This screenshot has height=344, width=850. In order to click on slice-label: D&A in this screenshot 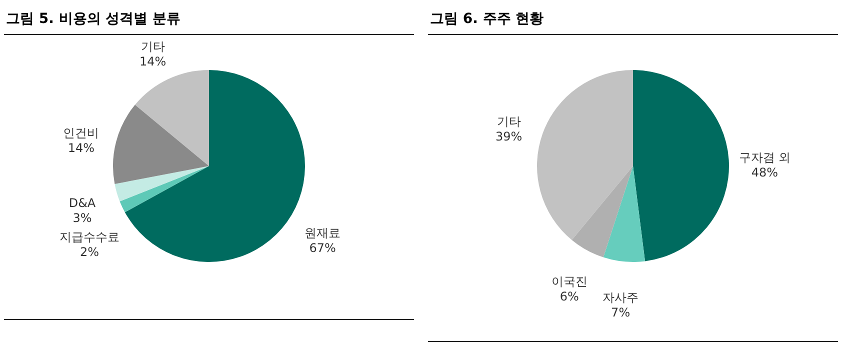, I will do `click(82, 203)`.